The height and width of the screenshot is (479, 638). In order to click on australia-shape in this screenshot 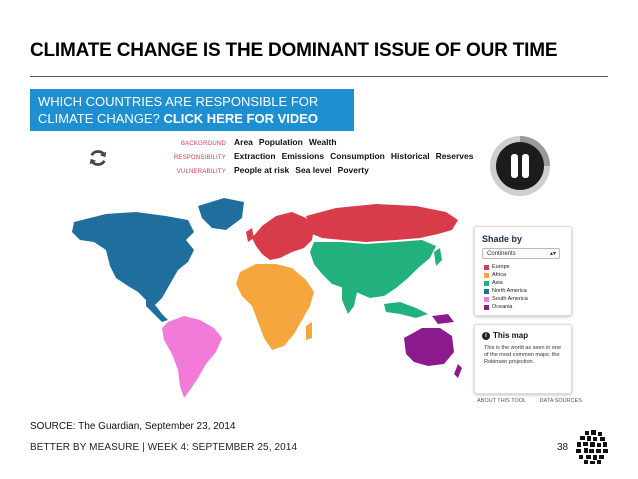, I will do `click(429, 347)`.